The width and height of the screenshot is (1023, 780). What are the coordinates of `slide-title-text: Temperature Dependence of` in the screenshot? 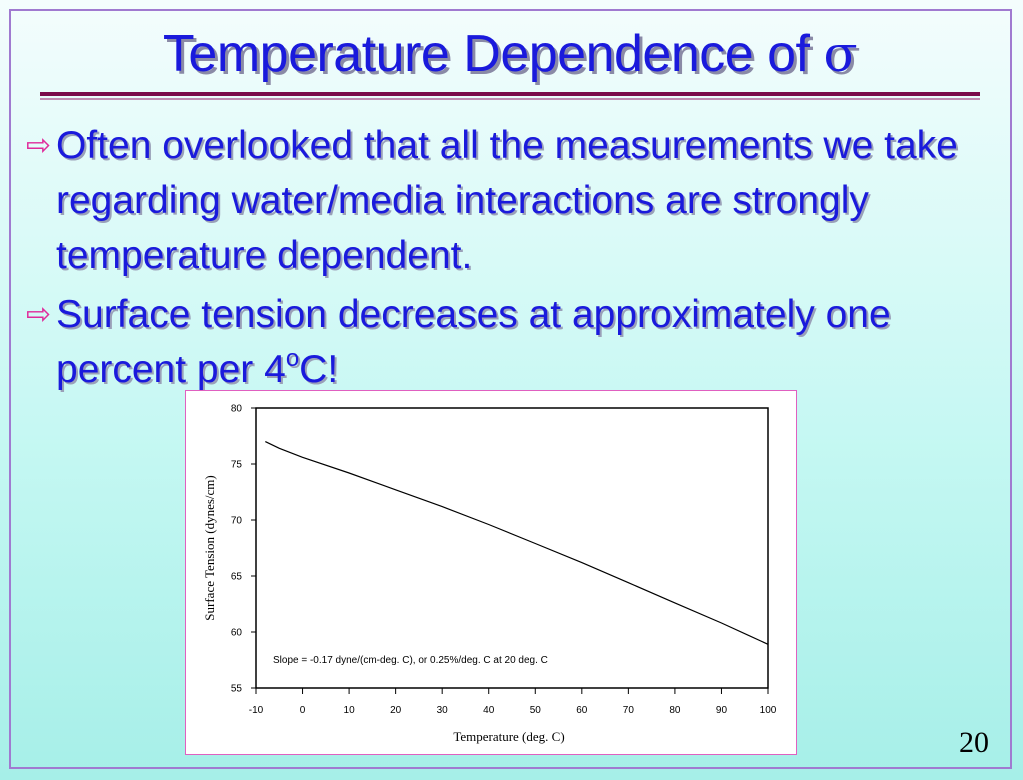 It's located at (493, 54).